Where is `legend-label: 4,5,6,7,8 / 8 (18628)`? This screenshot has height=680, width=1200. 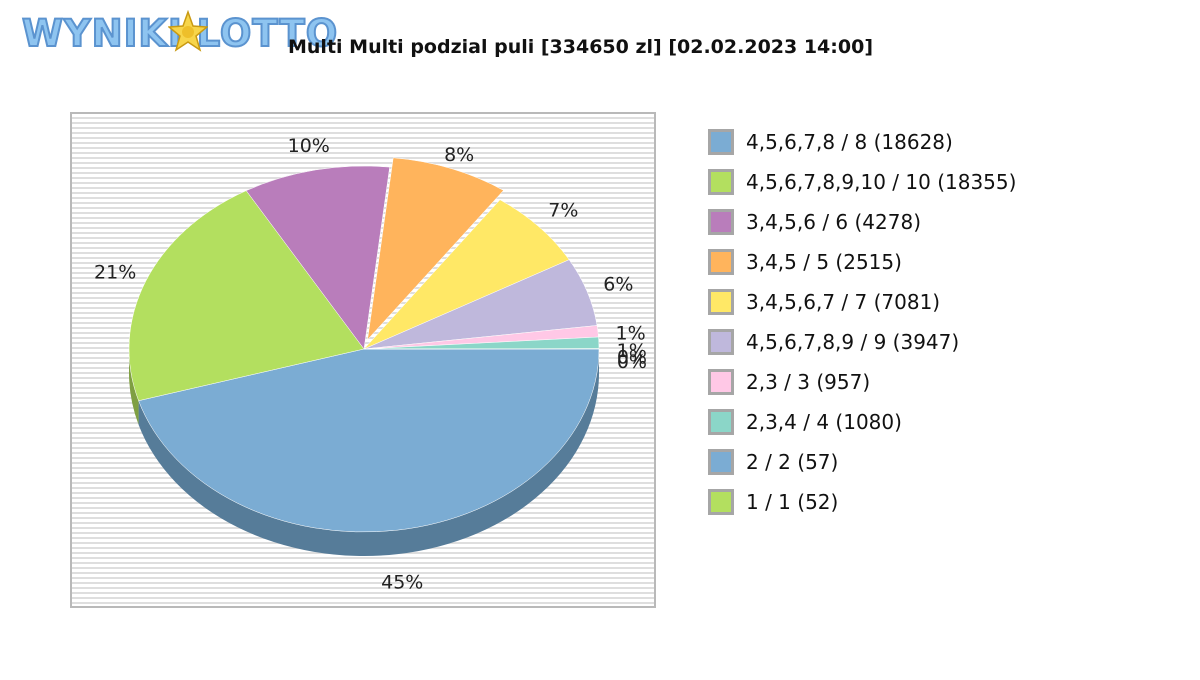
legend-label: 4,5,6,7,8 / 8 (18628) is located at coordinates (849, 142).